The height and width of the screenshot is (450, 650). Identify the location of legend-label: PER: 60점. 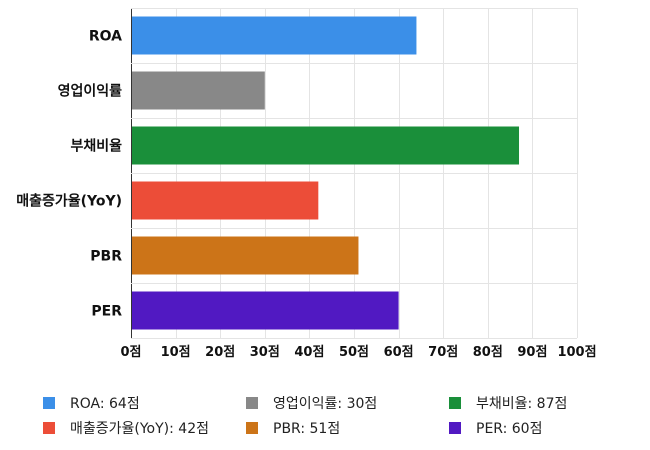
(509, 428).